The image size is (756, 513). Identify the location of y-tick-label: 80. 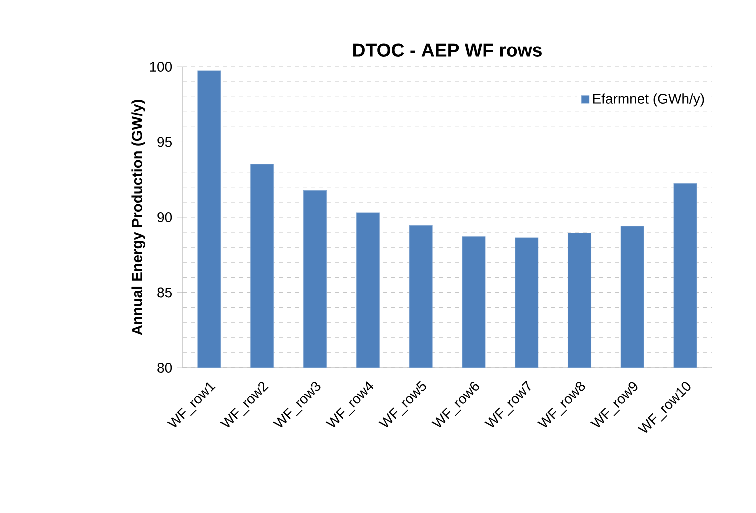
(165, 368).